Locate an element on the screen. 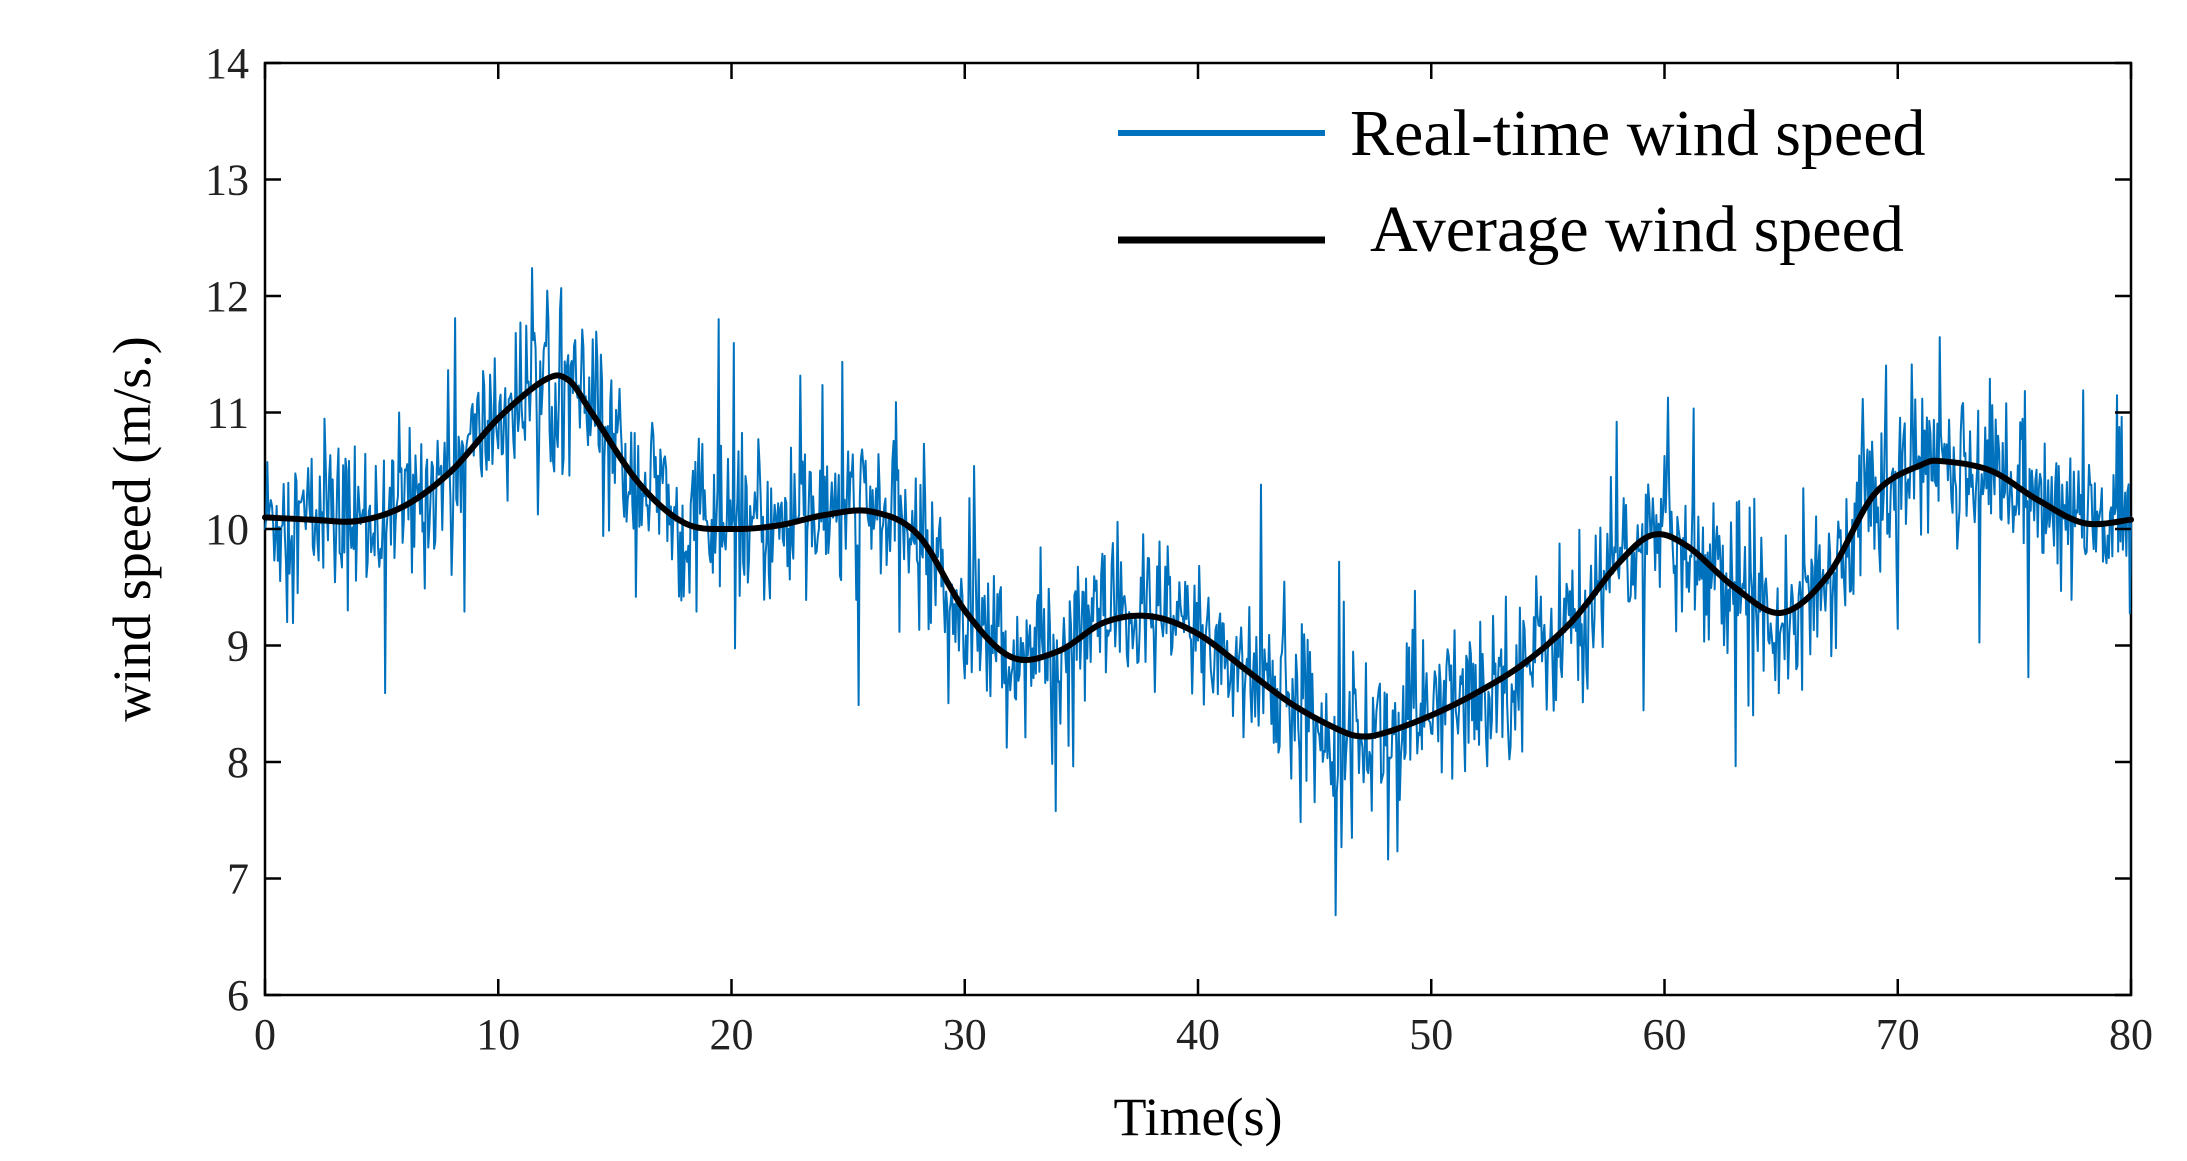 Image resolution: width=2187 pixels, height=1161 pixels. y-tick-label: 7 is located at coordinates (238, 879).